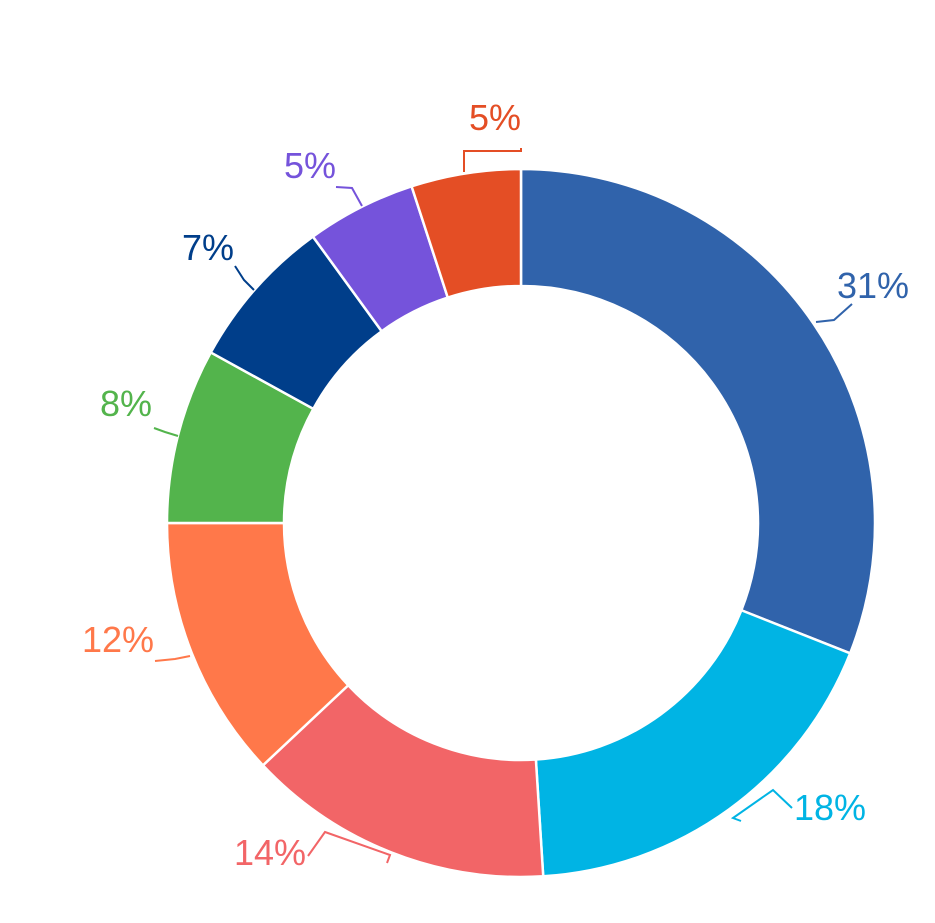 This screenshot has width=935, height=923. Describe the element at coordinates (126, 403) in the screenshot. I see `slice-label-5: 8%` at that location.